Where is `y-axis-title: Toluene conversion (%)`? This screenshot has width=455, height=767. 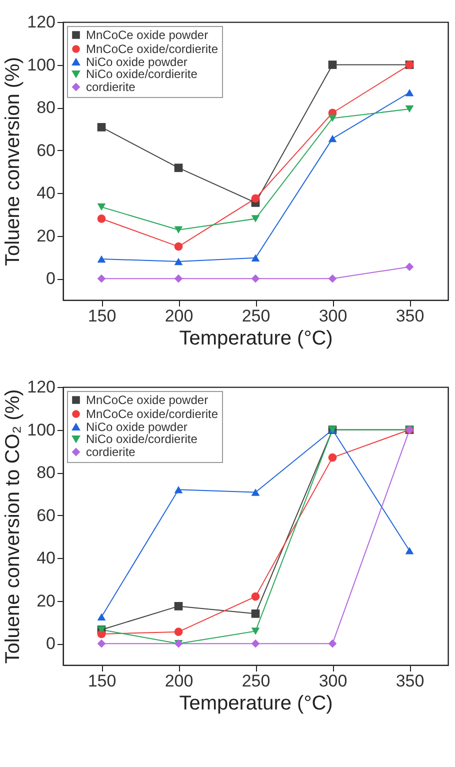
y-axis-title: Toluene conversion (%) is located at coordinates (13, 161).